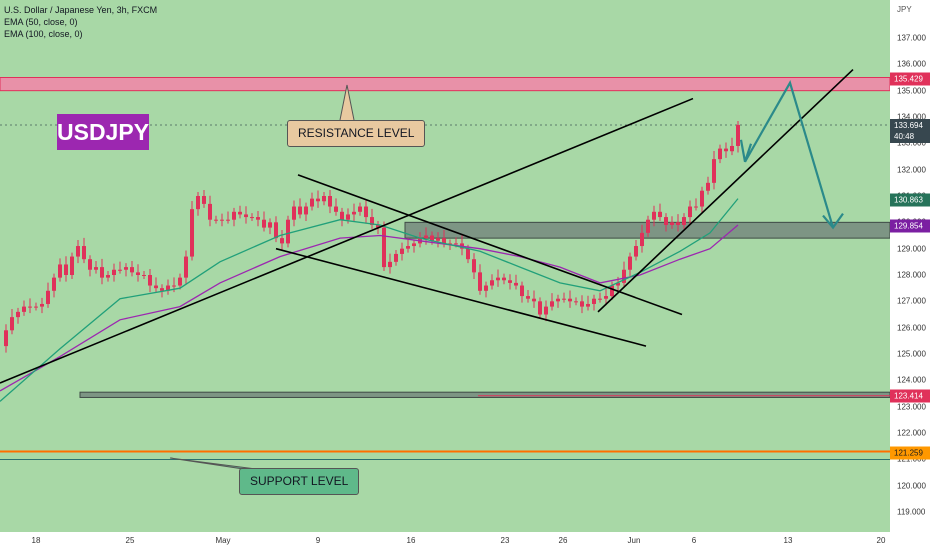 This screenshot has width=932, height=550. Describe the element at coordinates (911, 328) in the screenshot. I see `price-tick: 126.000` at that location.